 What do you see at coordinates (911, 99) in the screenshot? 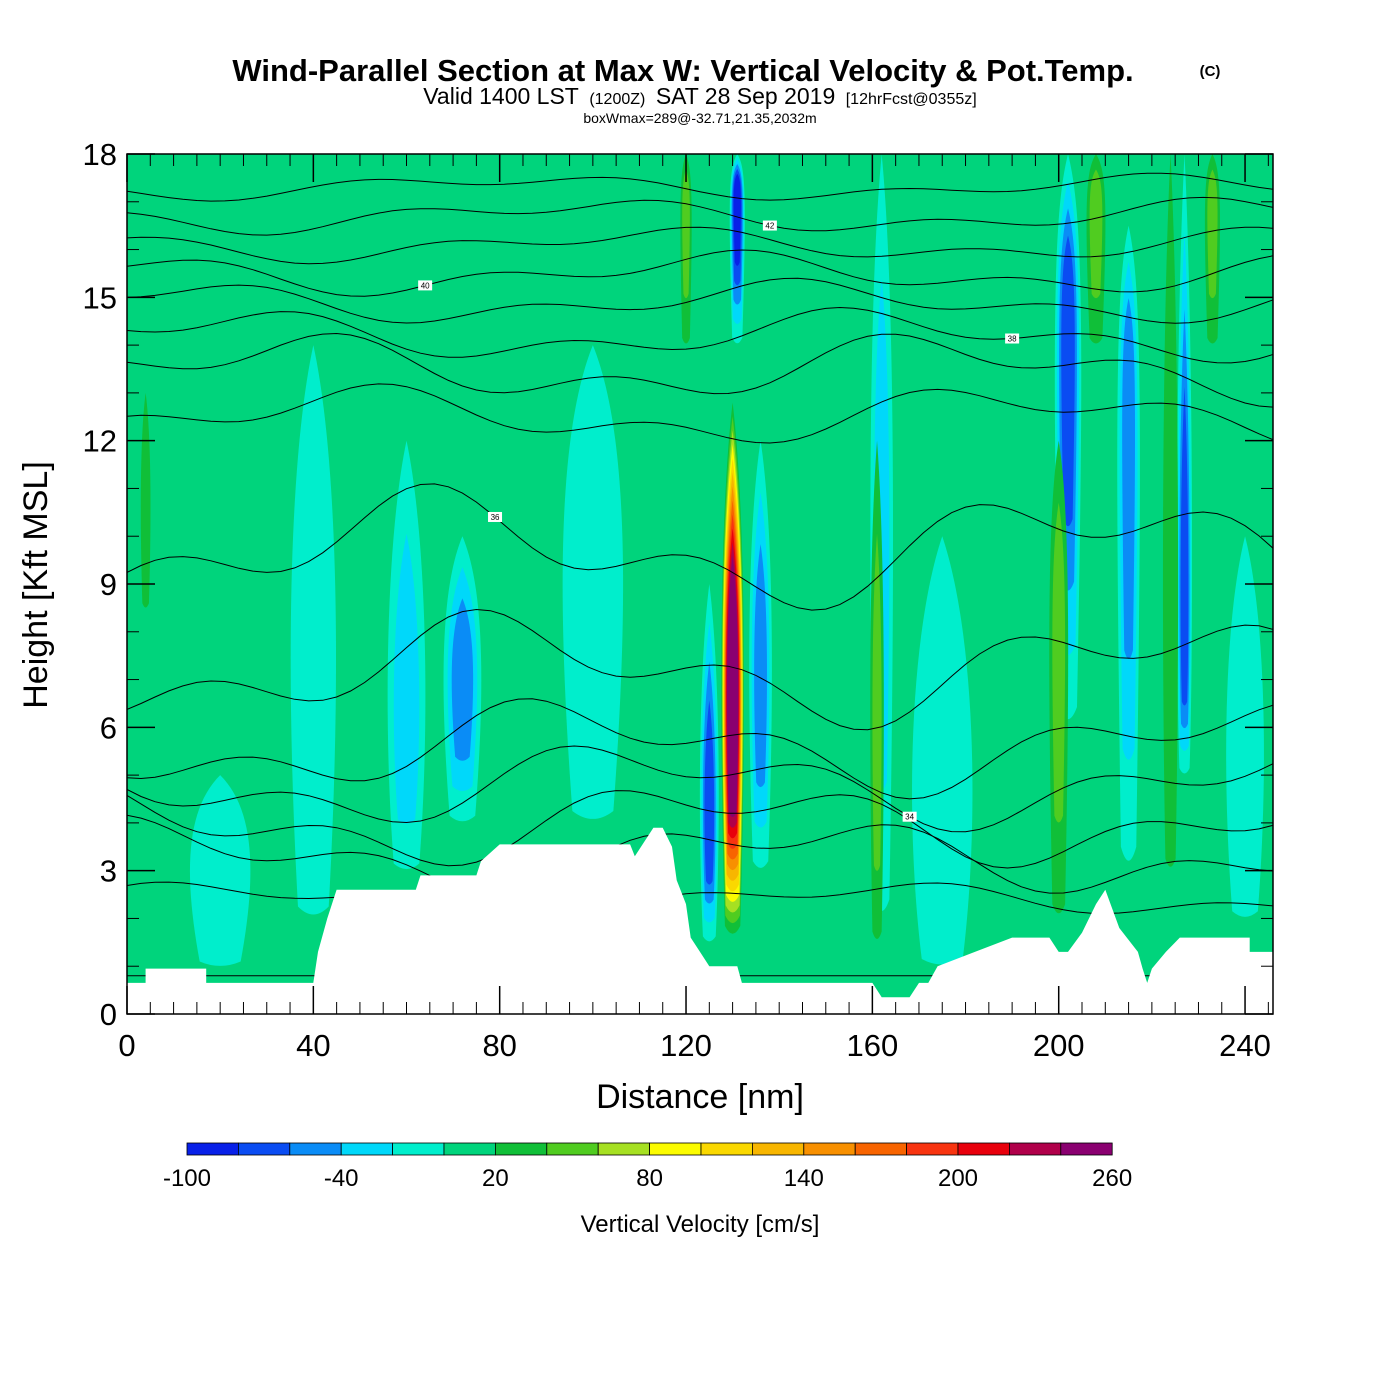
I see `subtitle-forecast: [12hrFcst@0355z]` at bounding box center [911, 99].